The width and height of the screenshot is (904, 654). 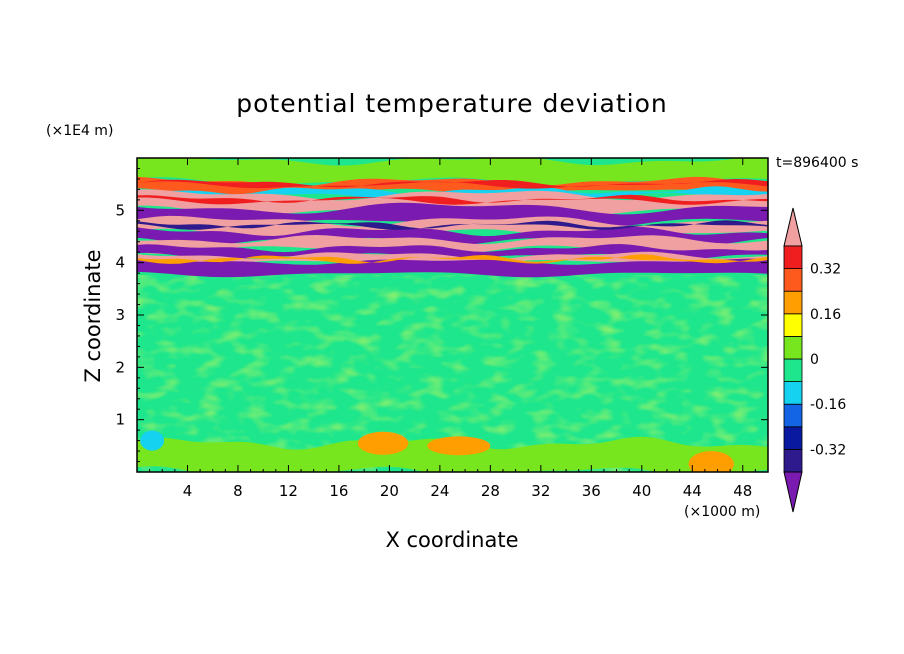 What do you see at coordinates (439, 491) in the screenshot?
I see `x-tick-label: 24` at bounding box center [439, 491].